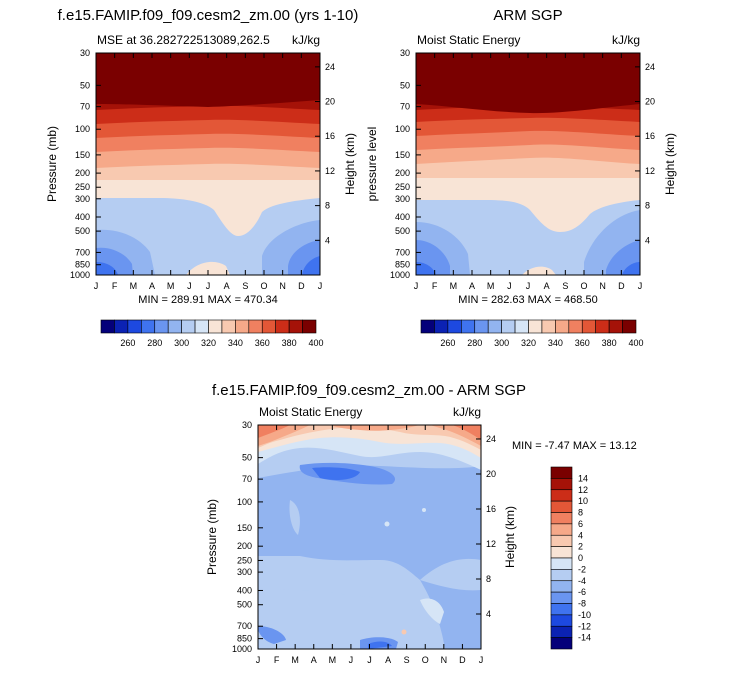  I want to click on colorbar-label: -2, so click(582, 569).